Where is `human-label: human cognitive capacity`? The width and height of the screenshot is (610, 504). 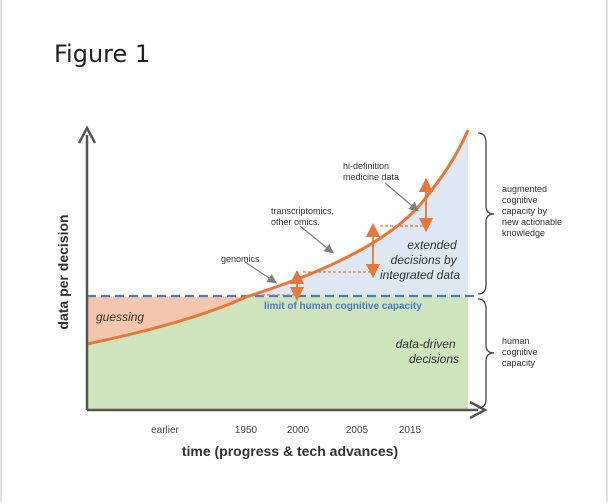
human-label: human cognitive capacity is located at coordinates (521, 352).